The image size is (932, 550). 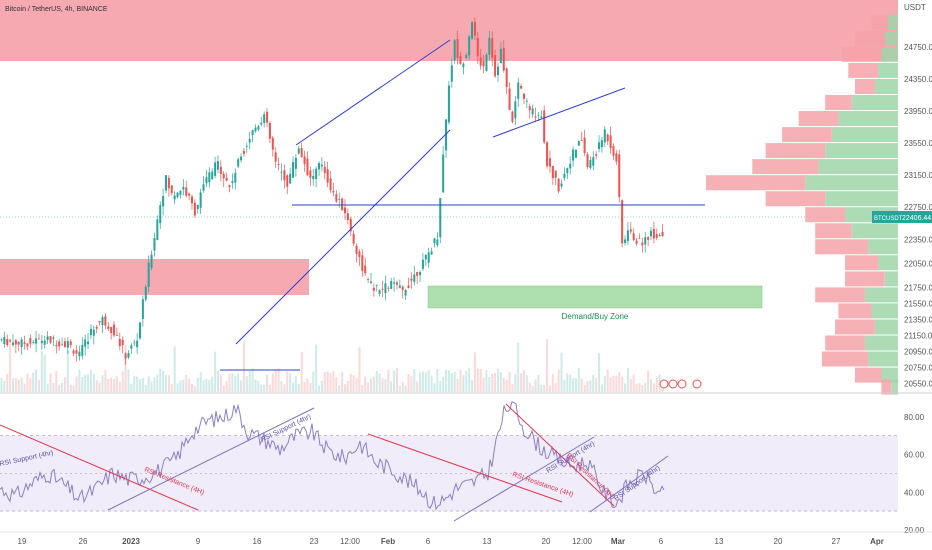 I want to click on price-tick-label: 21750.00, so click(x=918, y=287).